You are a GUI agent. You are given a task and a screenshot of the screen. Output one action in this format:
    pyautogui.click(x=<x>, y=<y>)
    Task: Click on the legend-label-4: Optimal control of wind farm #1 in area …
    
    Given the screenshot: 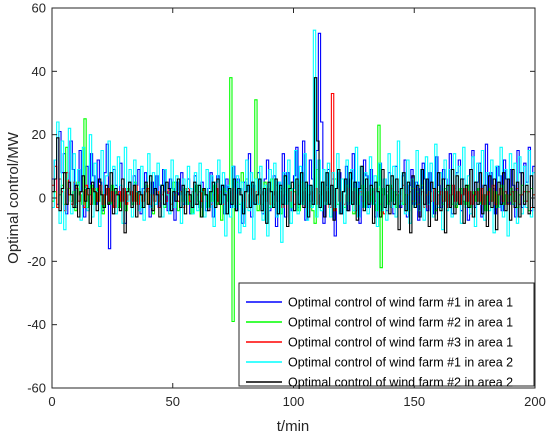 What is the action you would take?
    pyautogui.click(x=400, y=363)
    